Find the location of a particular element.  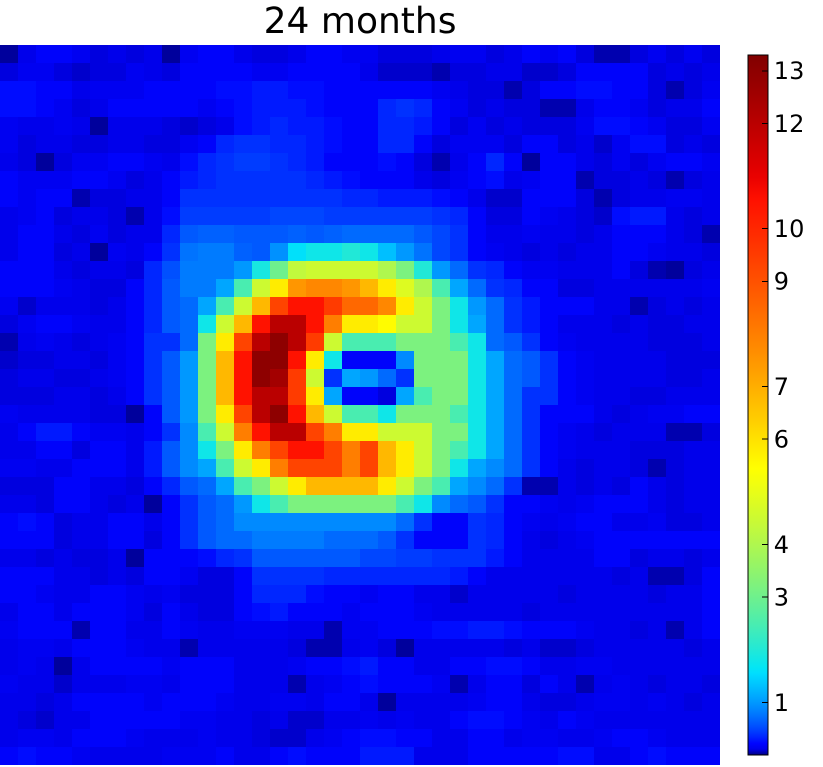

color-bar-label: 10 is located at coordinates (789, 229).